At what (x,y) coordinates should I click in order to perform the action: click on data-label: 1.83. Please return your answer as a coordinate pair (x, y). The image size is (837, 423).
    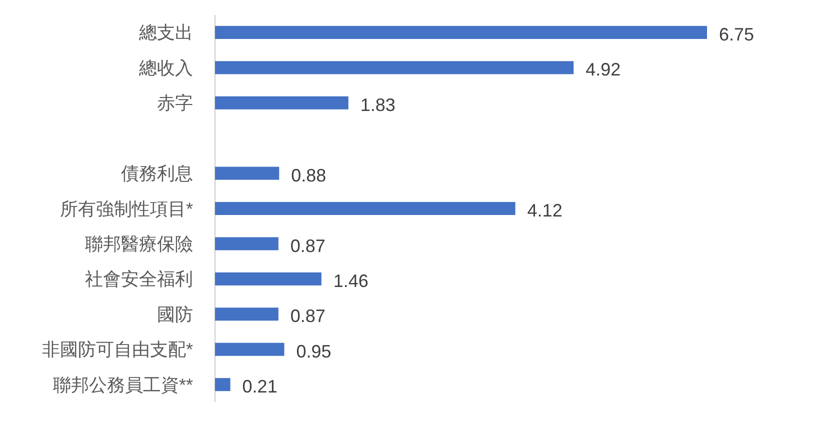
    Looking at the image, I should click on (378, 104).